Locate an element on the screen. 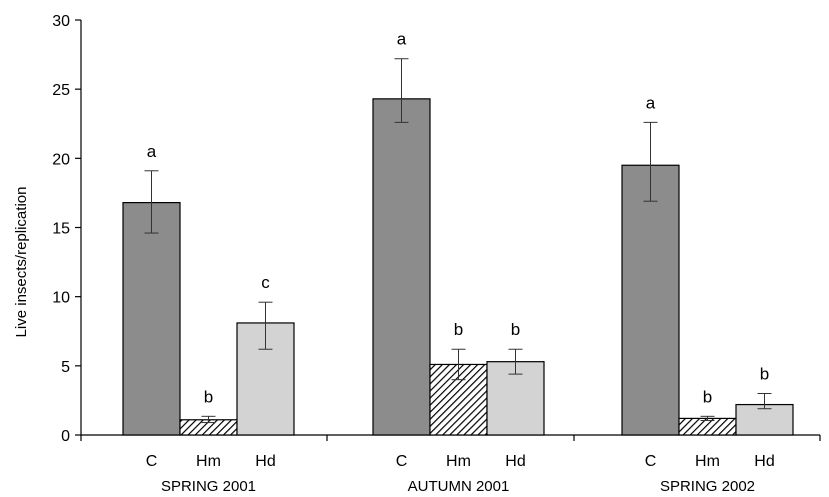 The height and width of the screenshot is (497, 829). bar-autumn-2001-c is located at coordinates (401, 267).